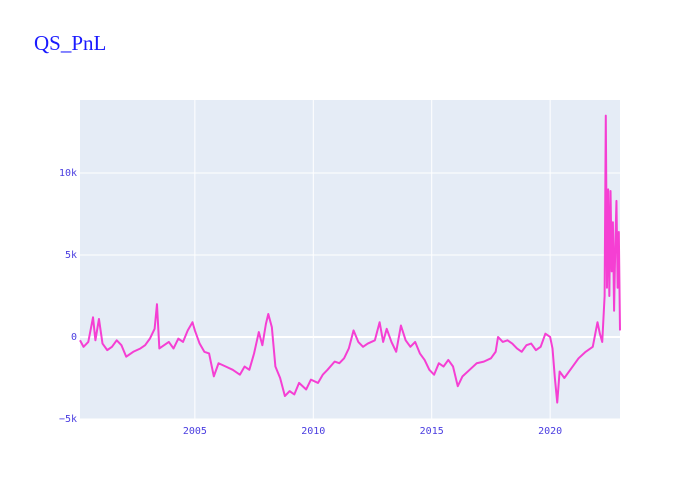 The height and width of the screenshot is (500, 700). I want to click on y-tick-label: 5k, so click(71, 255).